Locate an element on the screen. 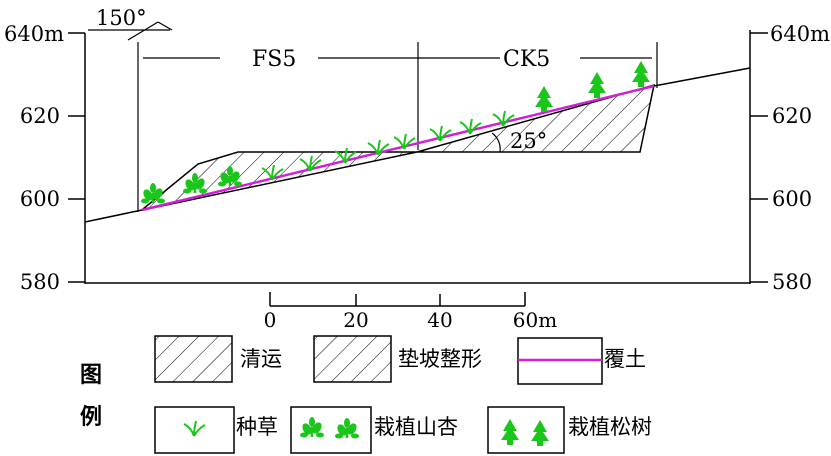  scale-tick-20: 20 is located at coordinates (355, 320).